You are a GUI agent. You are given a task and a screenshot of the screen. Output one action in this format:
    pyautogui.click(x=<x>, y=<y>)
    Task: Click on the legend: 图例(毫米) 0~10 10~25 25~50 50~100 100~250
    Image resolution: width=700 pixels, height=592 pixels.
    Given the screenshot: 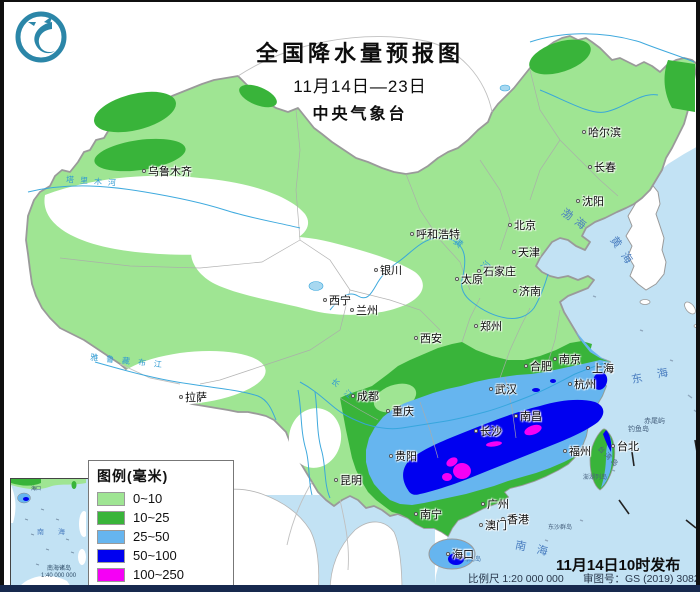 What is the action you would take?
    pyautogui.click(x=161, y=524)
    